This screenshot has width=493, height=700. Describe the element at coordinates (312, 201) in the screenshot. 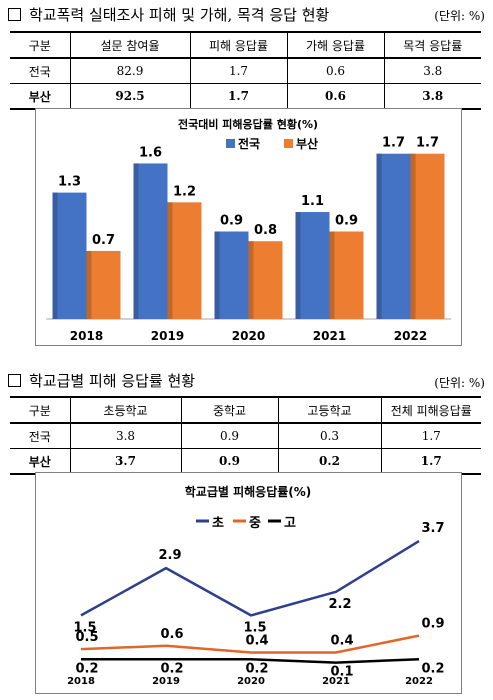

I see `data-label: 1.1` at that location.